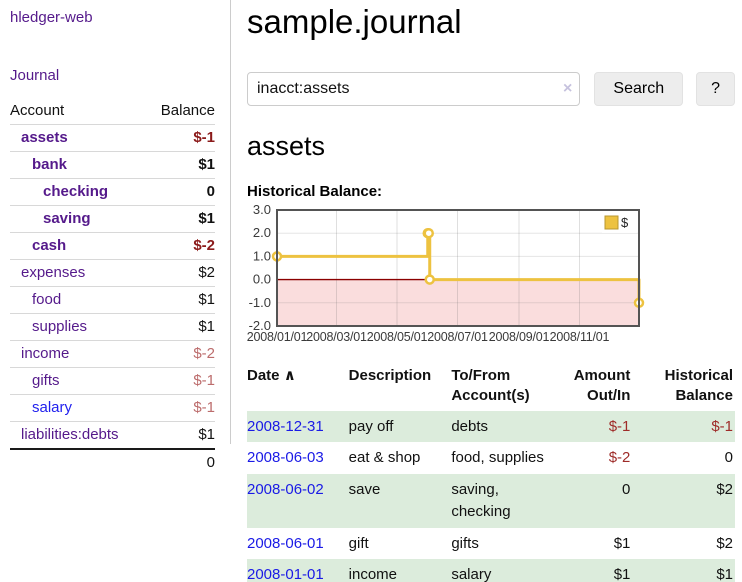 This screenshot has height=582, width=742. Describe the element at coordinates (277, 337) in the screenshot. I see `svg-text: 2008/01/01` at that location.